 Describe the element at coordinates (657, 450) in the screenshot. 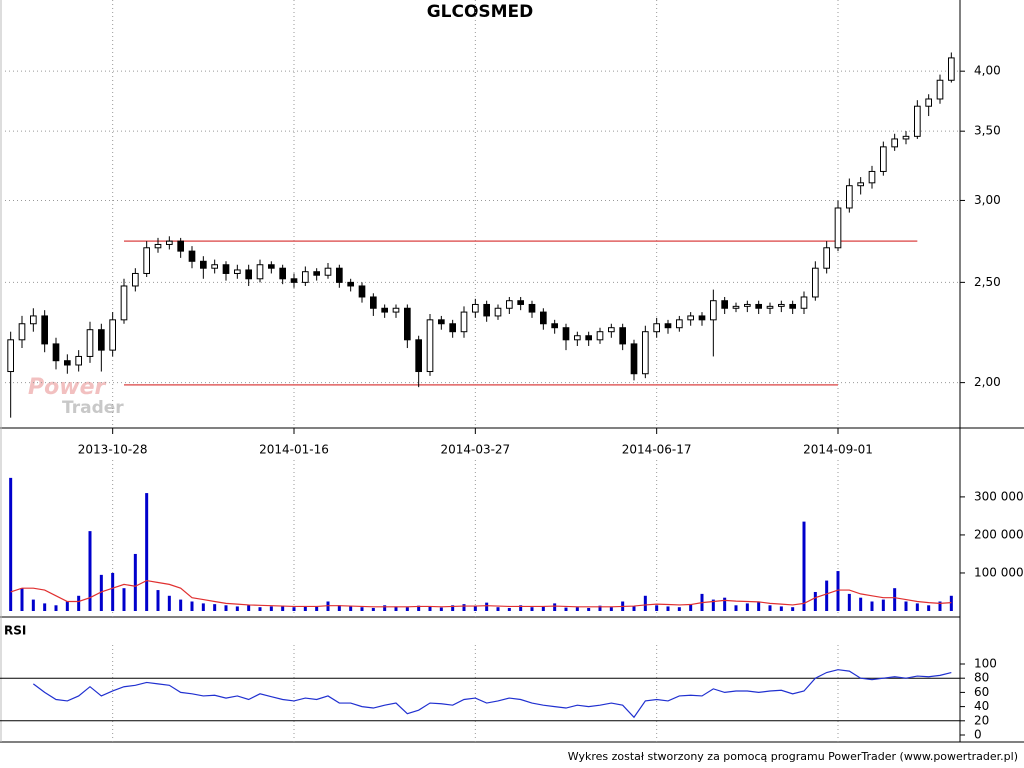

I see `x-tick-label: 2014-06-17` at that location.